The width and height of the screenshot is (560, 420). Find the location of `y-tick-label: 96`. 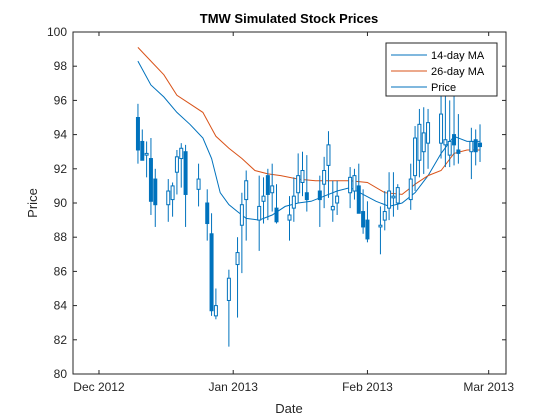

y-tick-label: 96 is located at coordinates (61, 100).